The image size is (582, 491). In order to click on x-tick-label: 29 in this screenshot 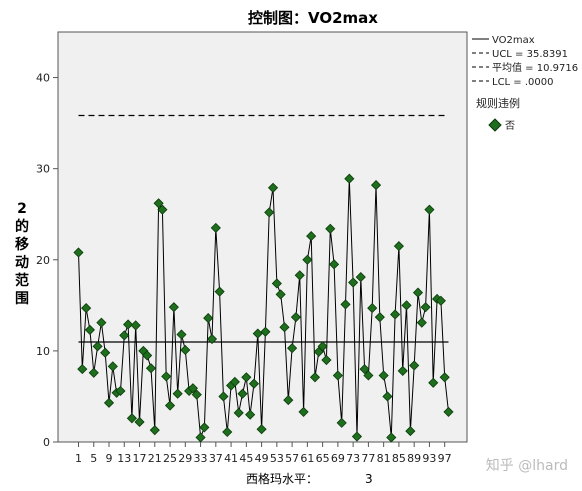, I will do `click(185, 458)`.